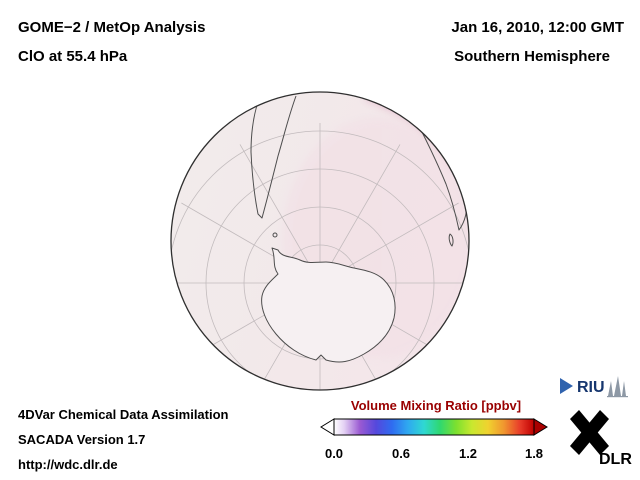 Image resolution: width=640 pixels, height=480 pixels. What do you see at coordinates (589, 432) in the screenshot?
I see `dlr-bird-icon` at bounding box center [589, 432].